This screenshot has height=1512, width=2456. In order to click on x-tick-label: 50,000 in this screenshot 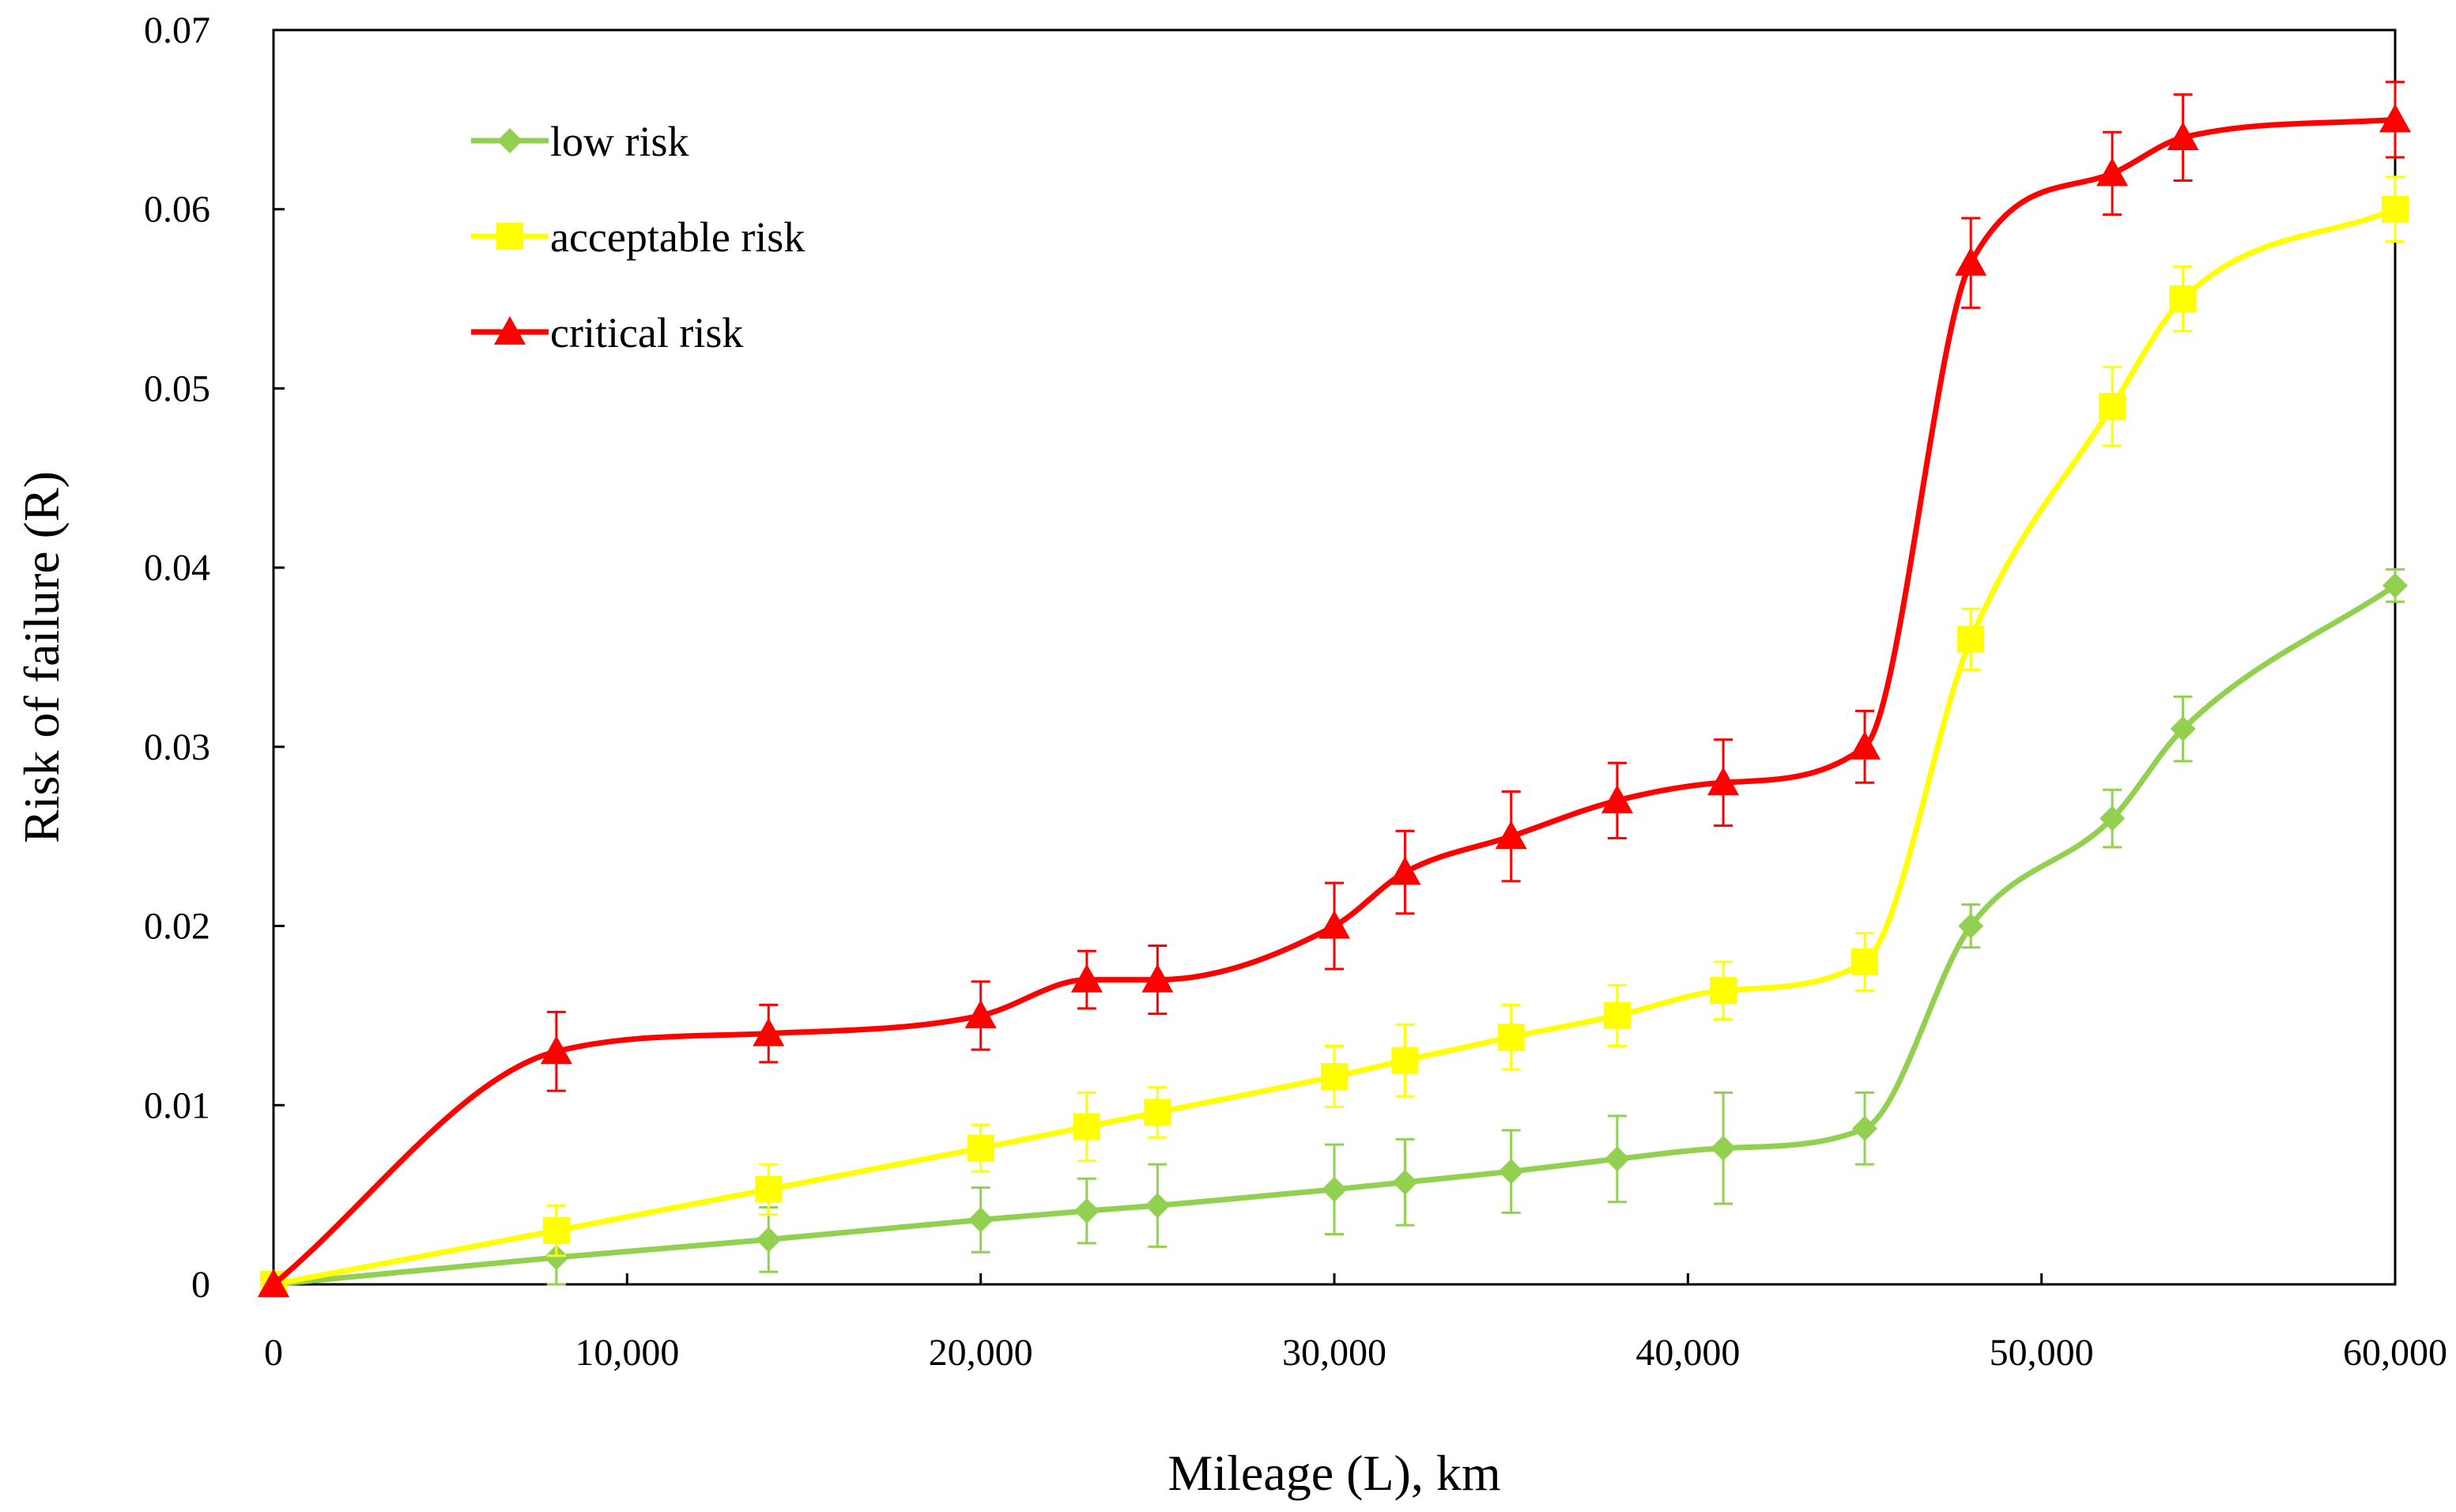, I will do `click(2042, 1353)`.